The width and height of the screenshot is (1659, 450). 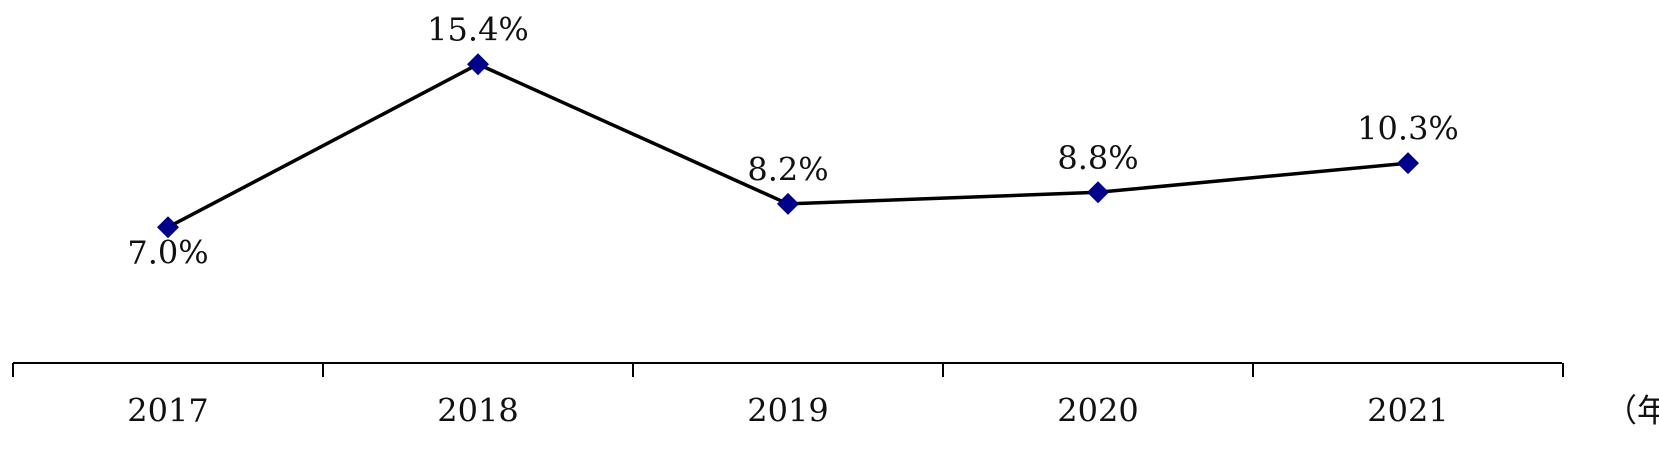 What do you see at coordinates (787, 411) in the screenshot?
I see `x-tick-label: 2019` at bounding box center [787, 411].